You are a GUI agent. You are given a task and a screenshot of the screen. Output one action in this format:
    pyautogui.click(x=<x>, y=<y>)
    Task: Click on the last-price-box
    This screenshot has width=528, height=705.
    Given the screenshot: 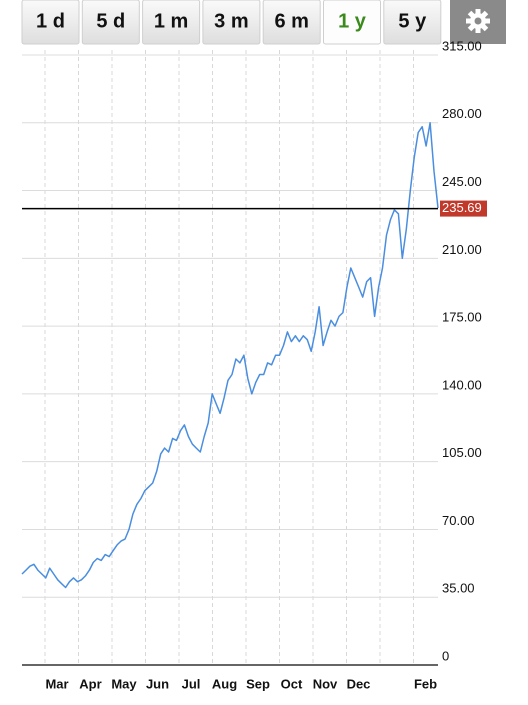 What is the action you would take?
    pyautogui.click(x=463, y=208)
    